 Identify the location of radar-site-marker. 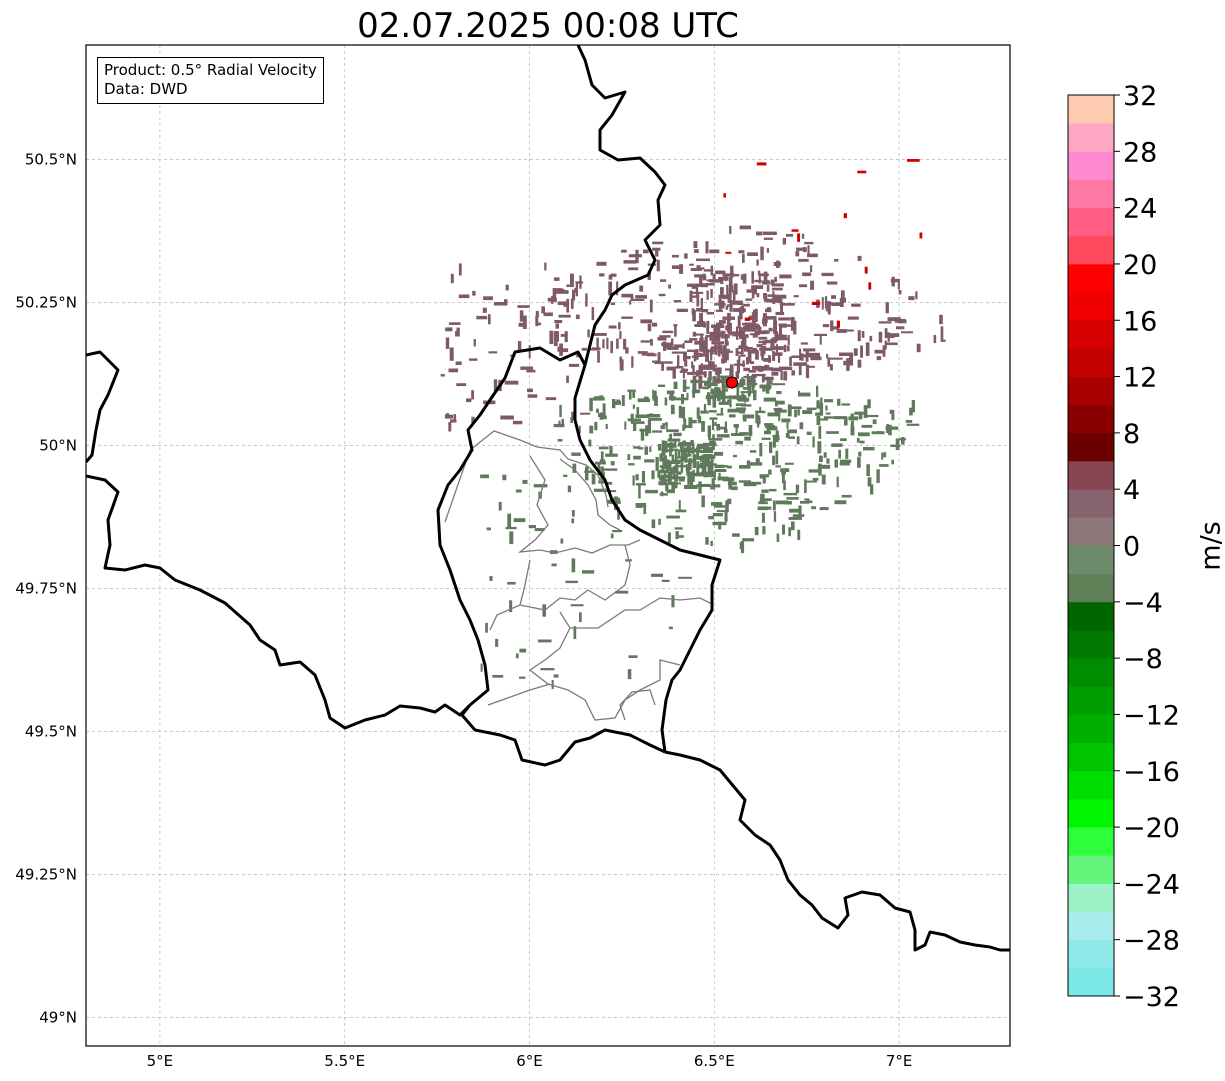
(732, 382).